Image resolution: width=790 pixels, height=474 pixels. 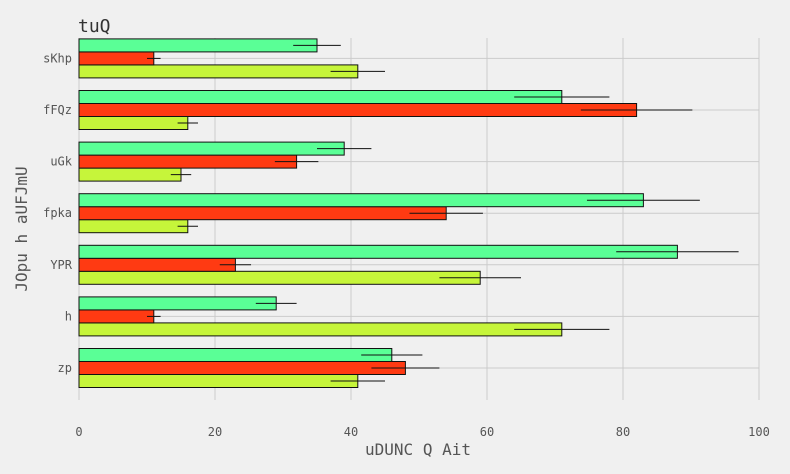 What do you see at coordinates (759, 432) in the screenshot?
I see `x-tick-label: 100` at bounding box center [759, 432].